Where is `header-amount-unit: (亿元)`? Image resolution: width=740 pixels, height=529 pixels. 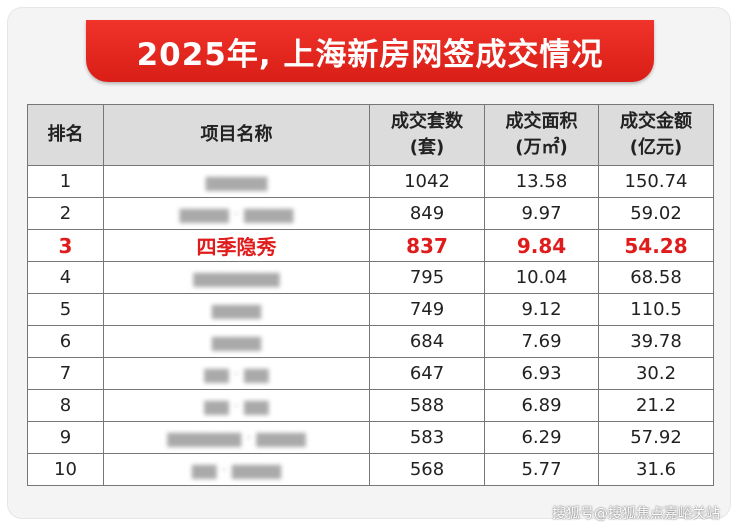 header-amount-unit: (亿元) is located at coordinates (656, 147).